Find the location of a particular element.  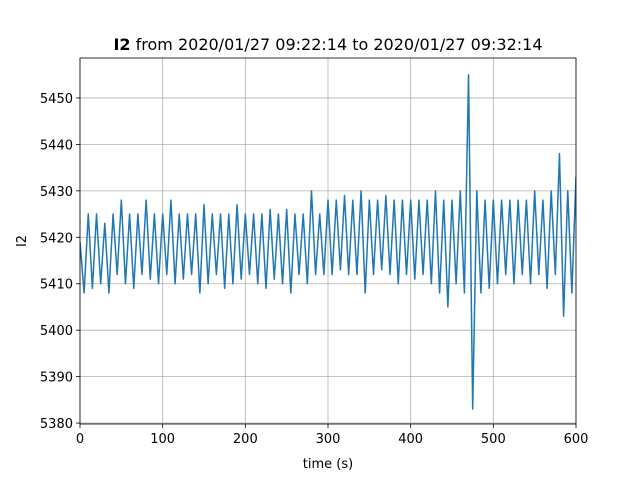

x-tick-label: 500 is located at coordinates (493, 439).